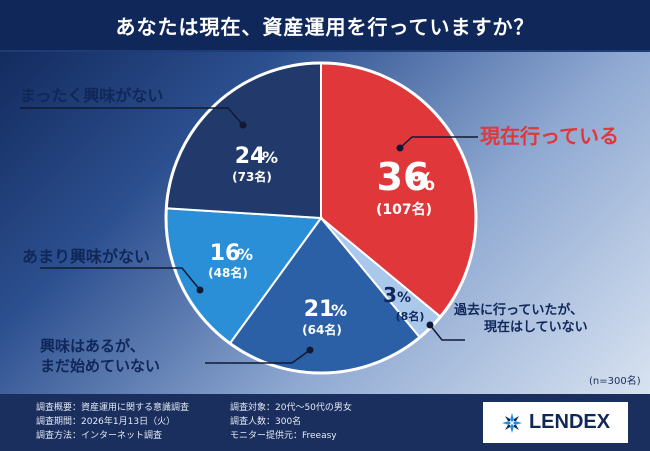 This screenshot has width=650, height=451. What do you see at coordinates (404, 209) in the screenshot?
I see `data-label-count: (107名)` at bounding box center [404, 209].